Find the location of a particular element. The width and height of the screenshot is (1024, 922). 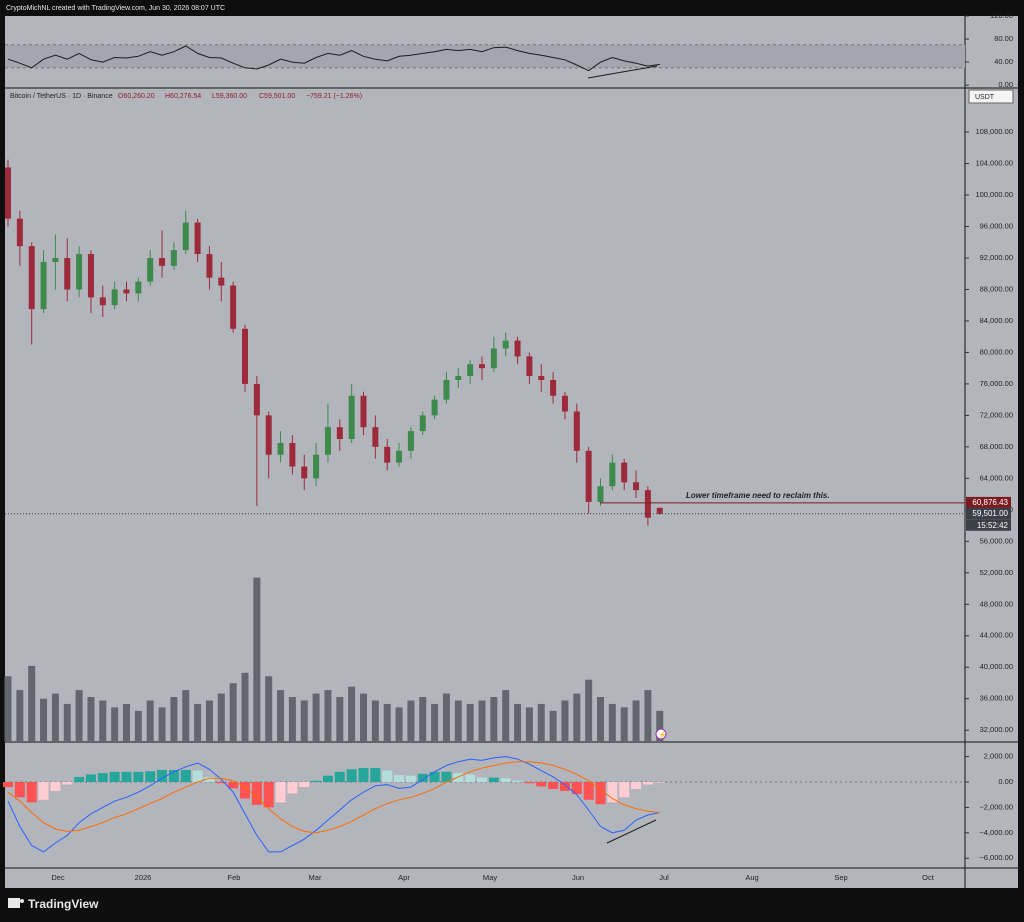

y-tick-label: 56,000.00 is located at coordinates (996, 540).